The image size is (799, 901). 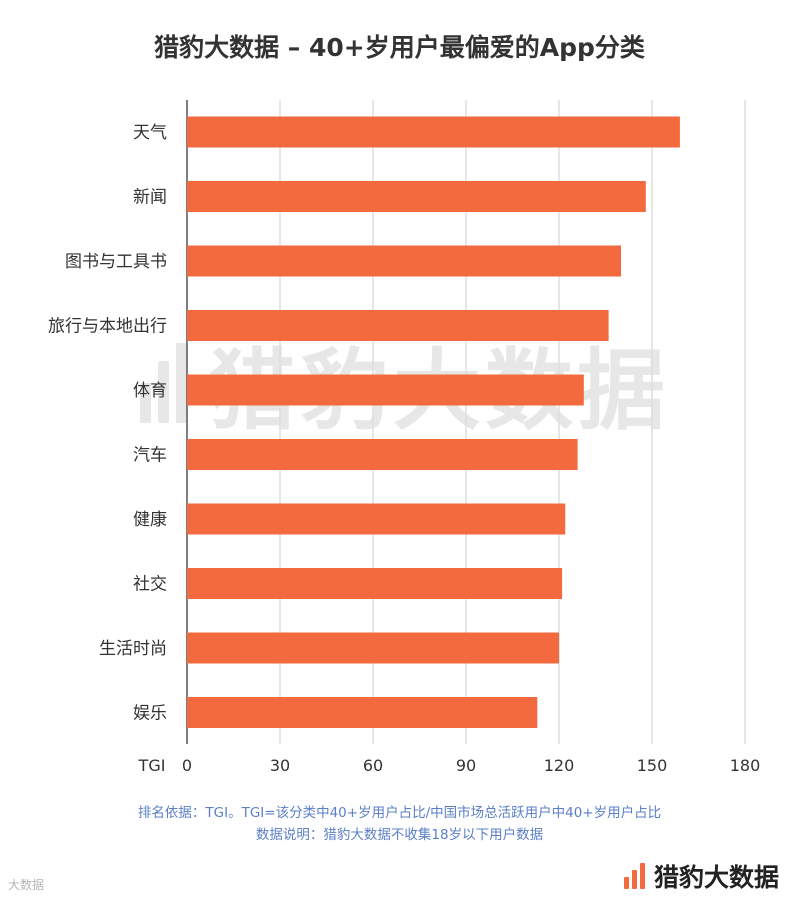 What do you see at coordinates (26, 885) in the screenshot?
I see `corner-watermark: 大数据` at bounding box center [26, 885].